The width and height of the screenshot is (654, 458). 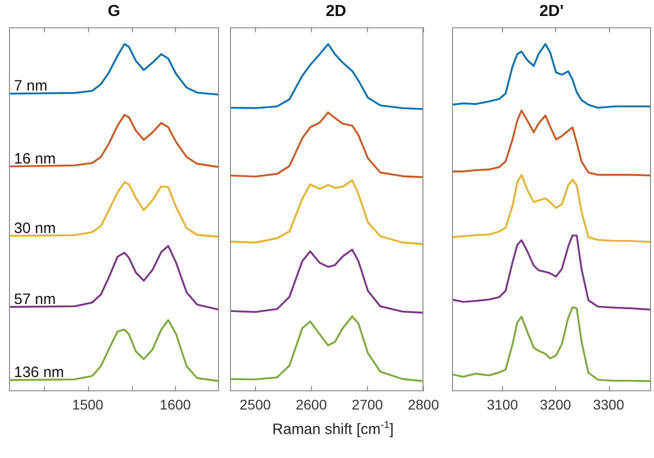 What do you see at coordinates (502, 404) in the screenshot?
I see `x-tick-label: 3100` at bounding box center [502, 404].